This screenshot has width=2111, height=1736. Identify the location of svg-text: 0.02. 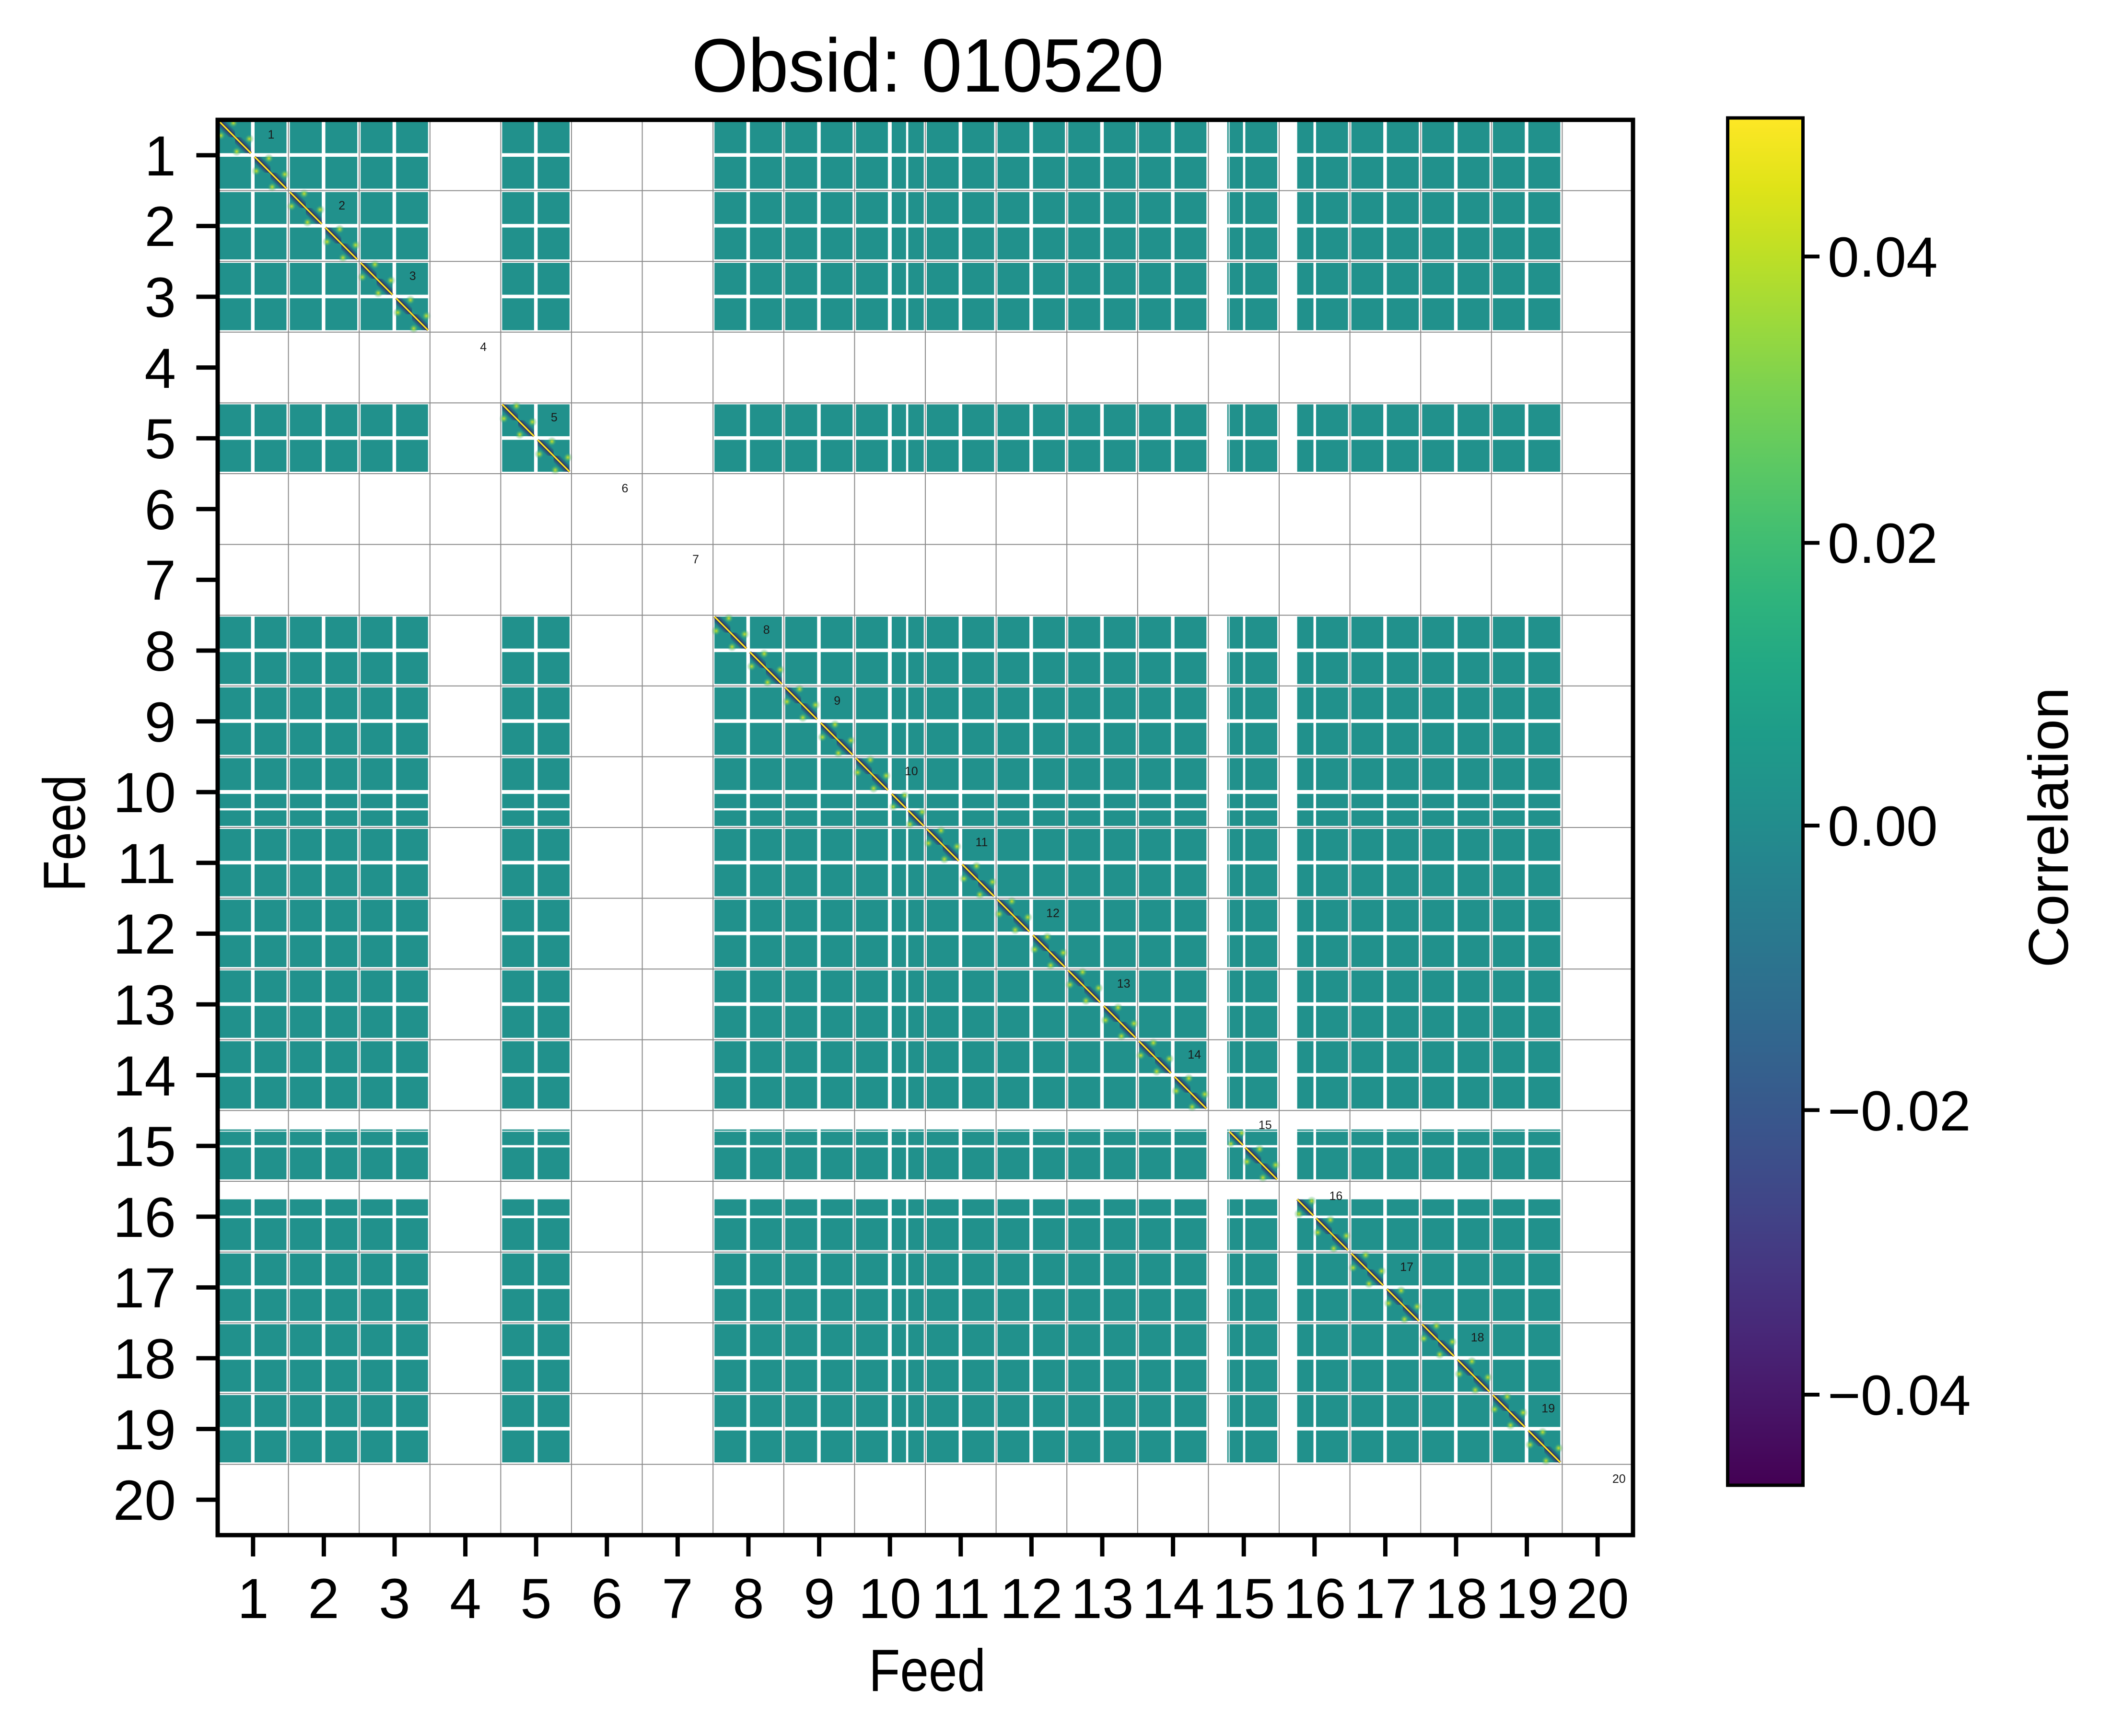
(1883, 543).